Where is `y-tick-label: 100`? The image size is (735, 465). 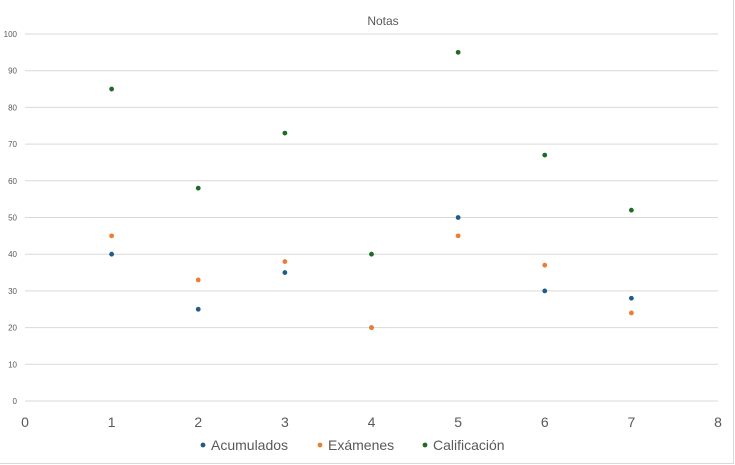
y-tick-label: 100 is located at coordinates (11, 34).